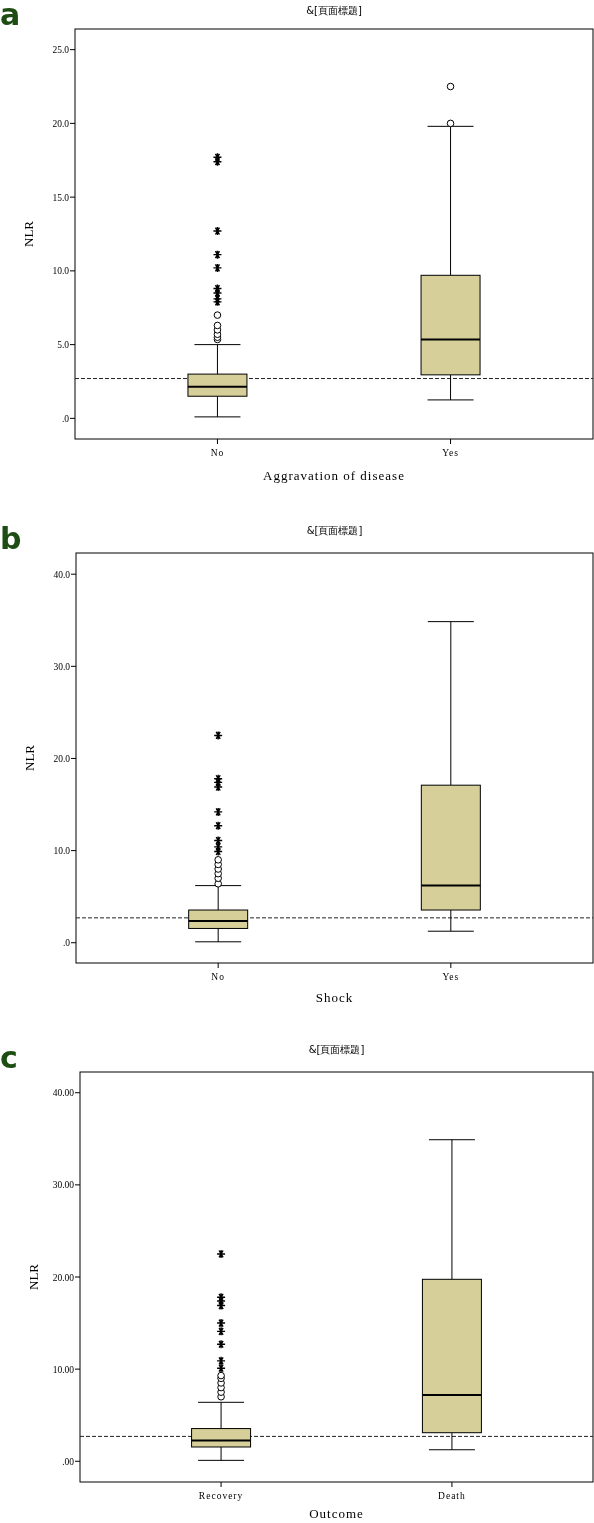  What do you see at coordinates (63, 345) in the screenshot?
I see `y-tick-label: 5.0` at bounding box center [63, 345].